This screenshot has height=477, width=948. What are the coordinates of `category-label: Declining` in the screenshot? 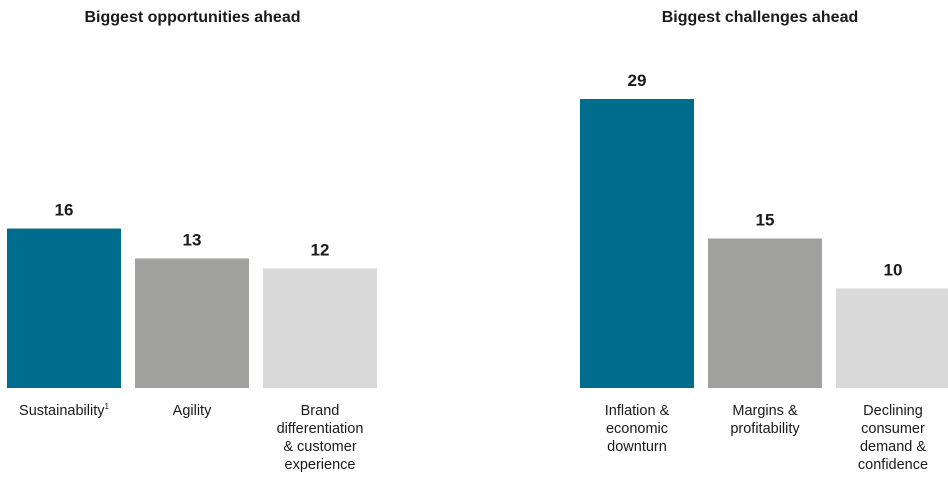 It's located at (893, 411).